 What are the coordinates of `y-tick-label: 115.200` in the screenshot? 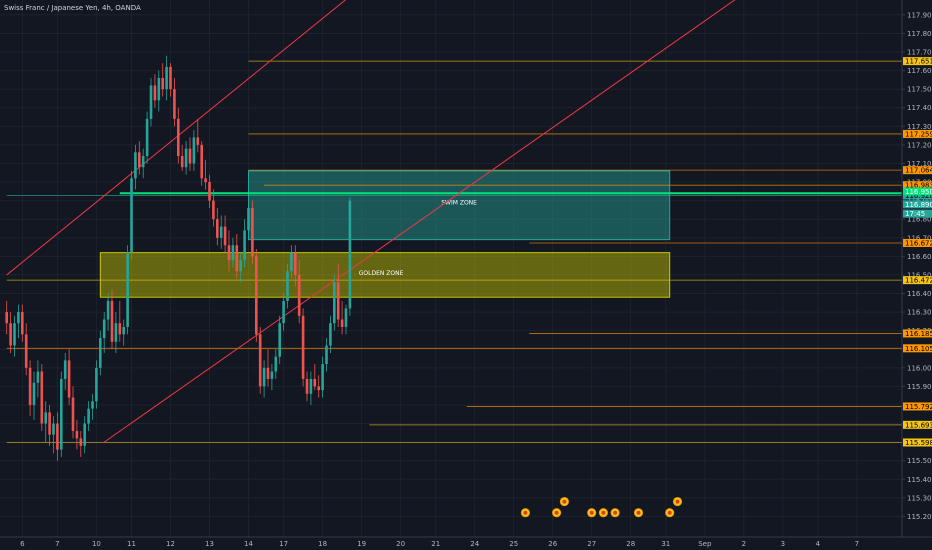 It's located at (919, 517).